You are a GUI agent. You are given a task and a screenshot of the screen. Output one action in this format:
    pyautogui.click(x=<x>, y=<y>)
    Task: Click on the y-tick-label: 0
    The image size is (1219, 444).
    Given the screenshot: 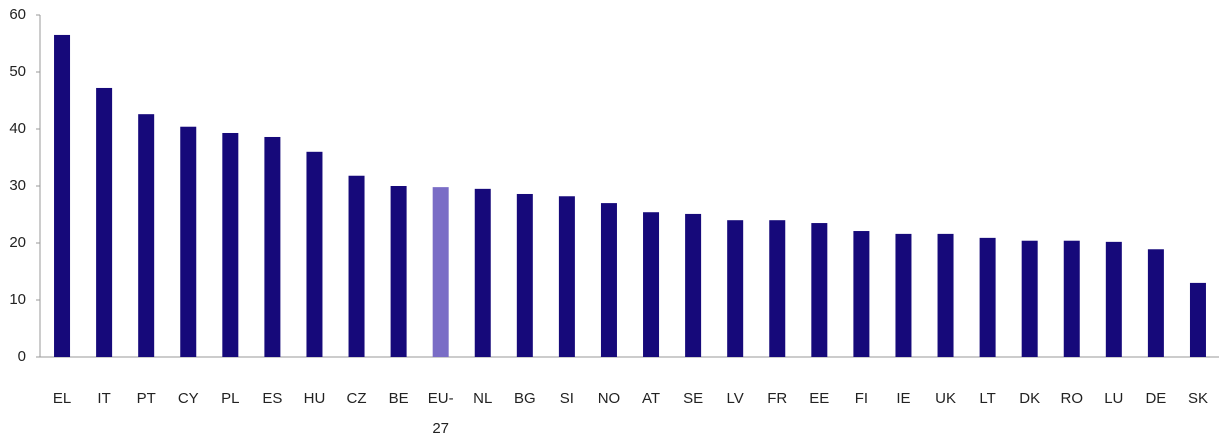 What is the action you would take?
    pyautogui.click(x=22, y=356)
    